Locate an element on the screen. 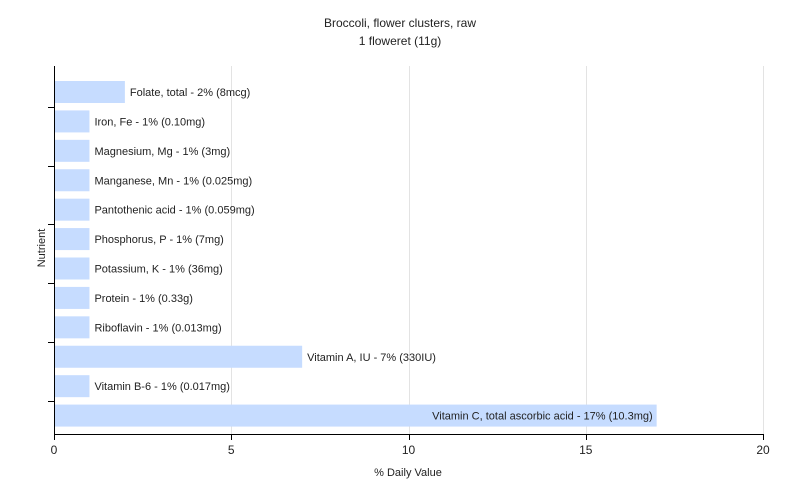 The width and height of the screenshot is (800, 500). x-axis-title: % Daily Value is located at coordinates (408, 473).